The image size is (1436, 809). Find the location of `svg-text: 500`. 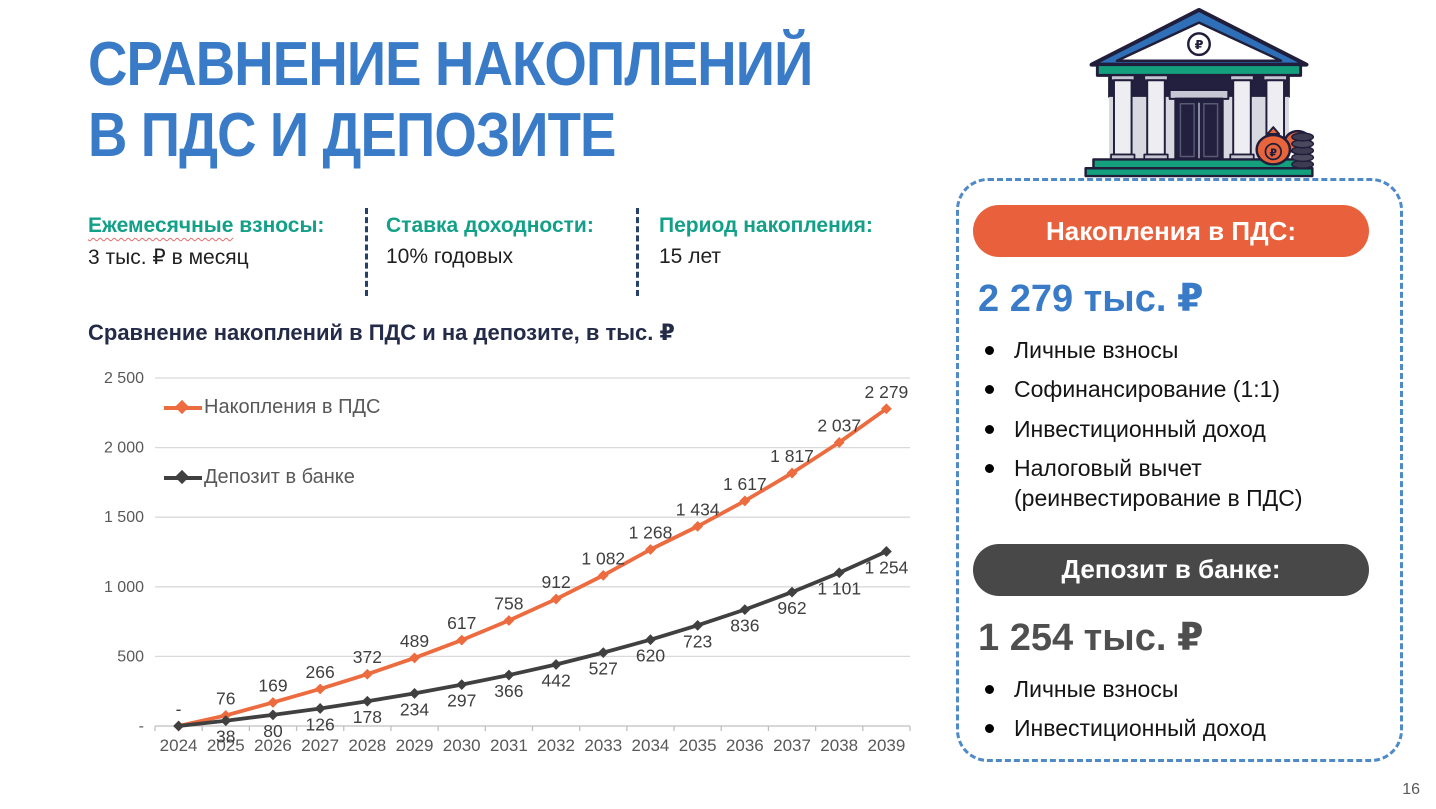

svg-text: 500 is located at coordinates (130, 656).